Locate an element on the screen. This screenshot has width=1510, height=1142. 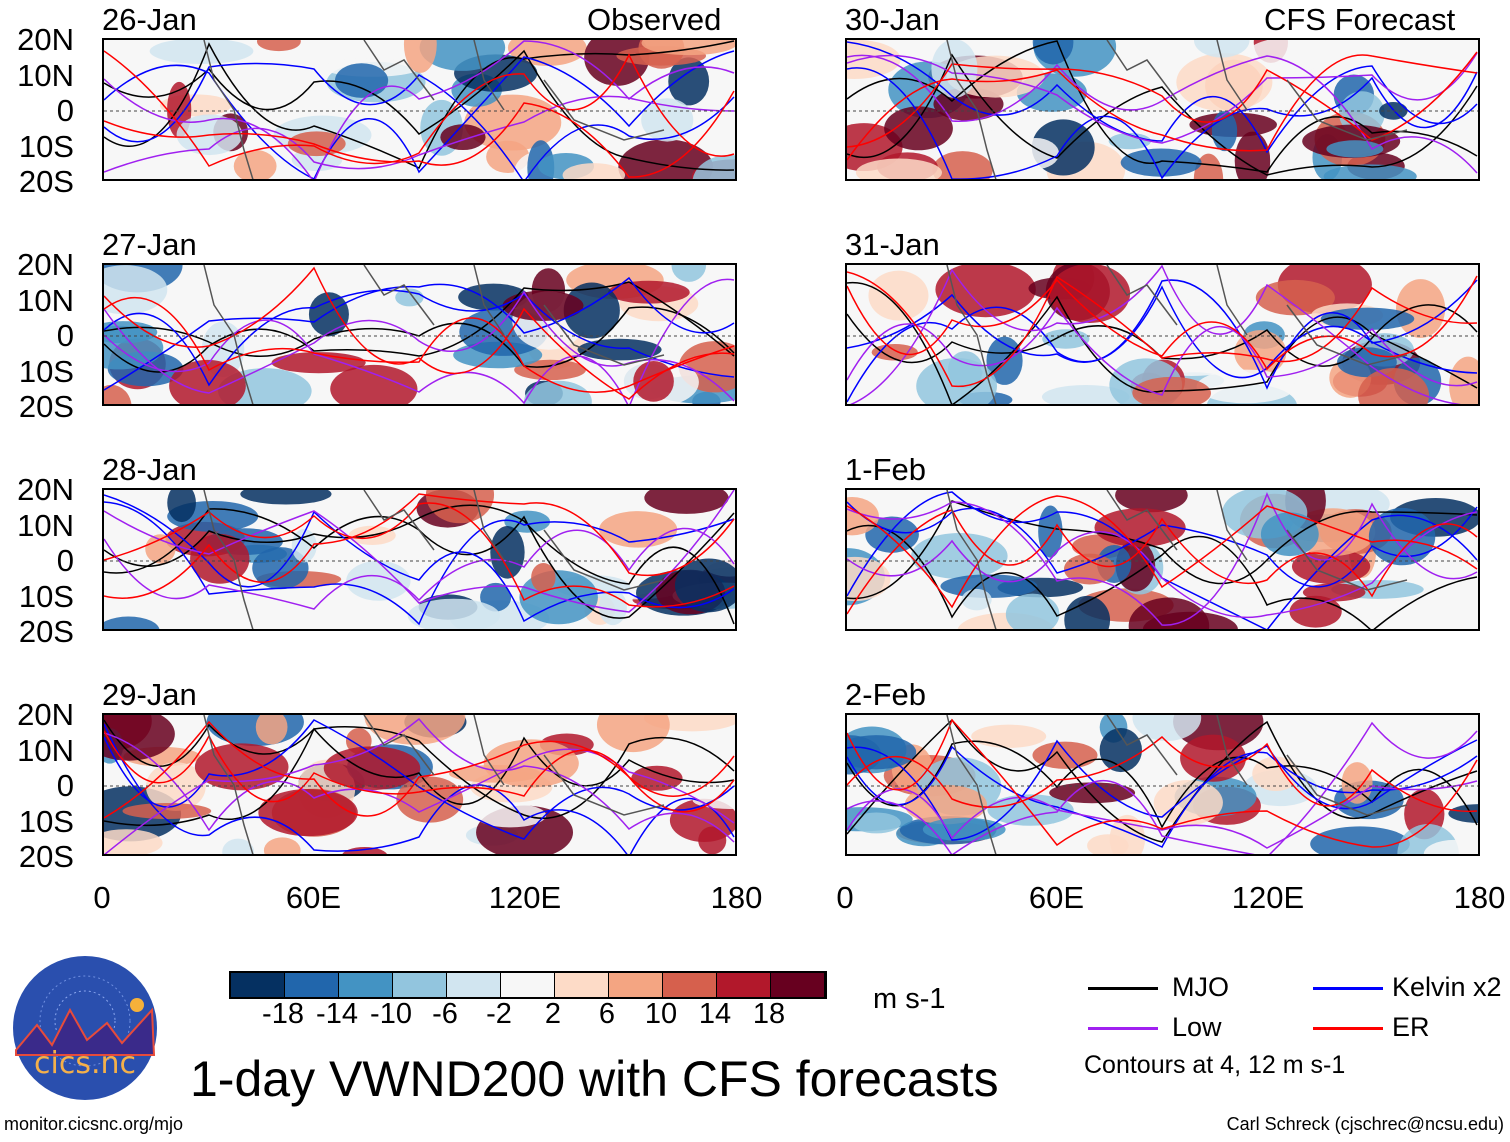
footer-url: monitor.cicsnc.org/mjo is located at coordinates (94, 1124).